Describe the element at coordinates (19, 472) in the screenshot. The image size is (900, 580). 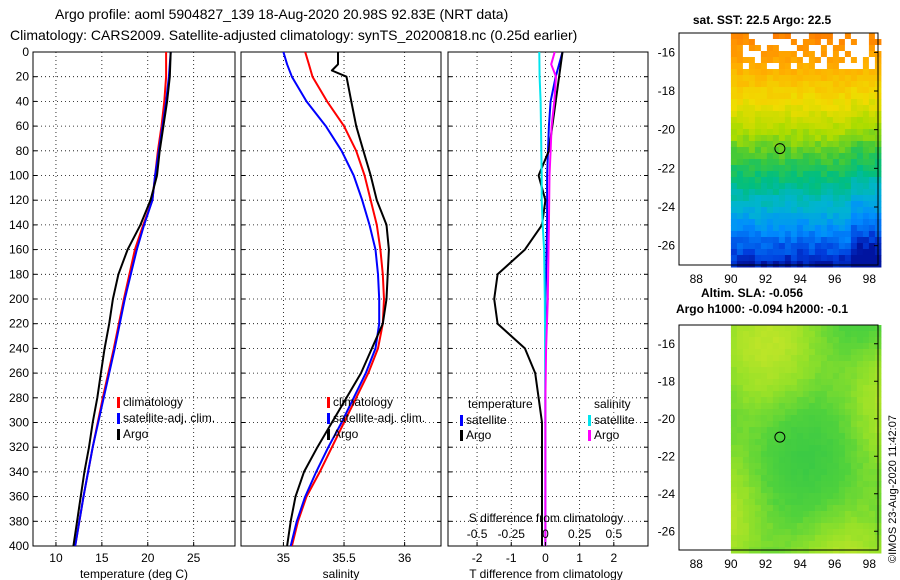
I see `depth-tick-label: 340` at that location.